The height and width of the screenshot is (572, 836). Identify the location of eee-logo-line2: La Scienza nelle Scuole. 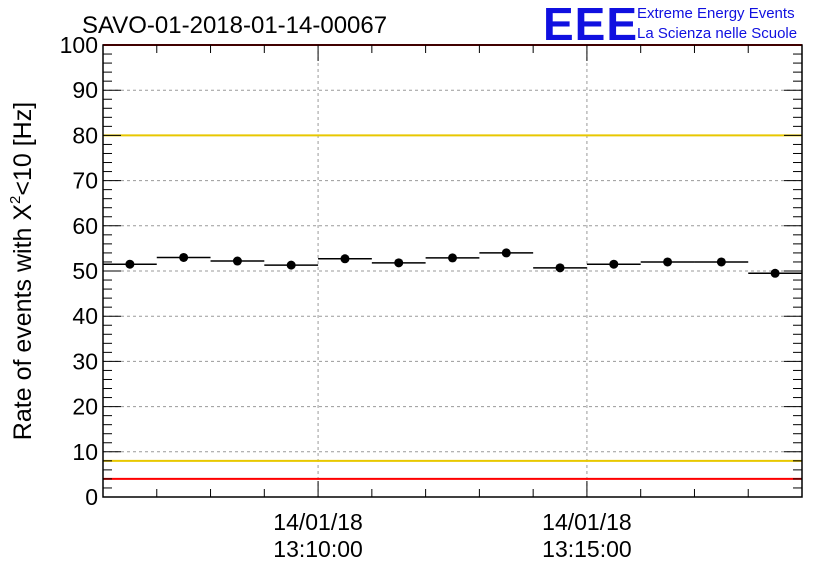
(717, 33).